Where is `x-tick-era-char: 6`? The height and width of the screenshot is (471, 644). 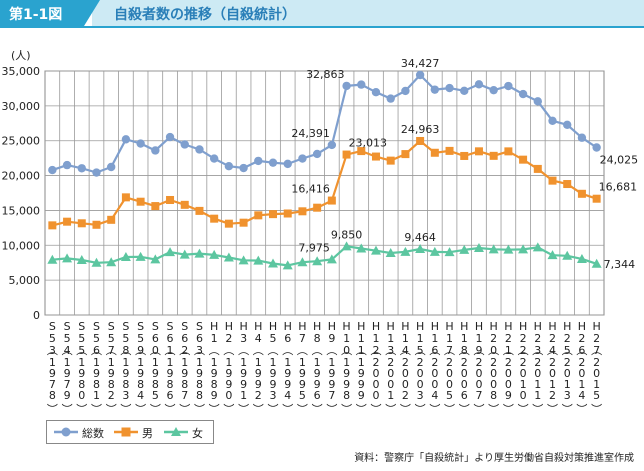
x-tick-era-char: 6 is located at coordinates (184, 338).